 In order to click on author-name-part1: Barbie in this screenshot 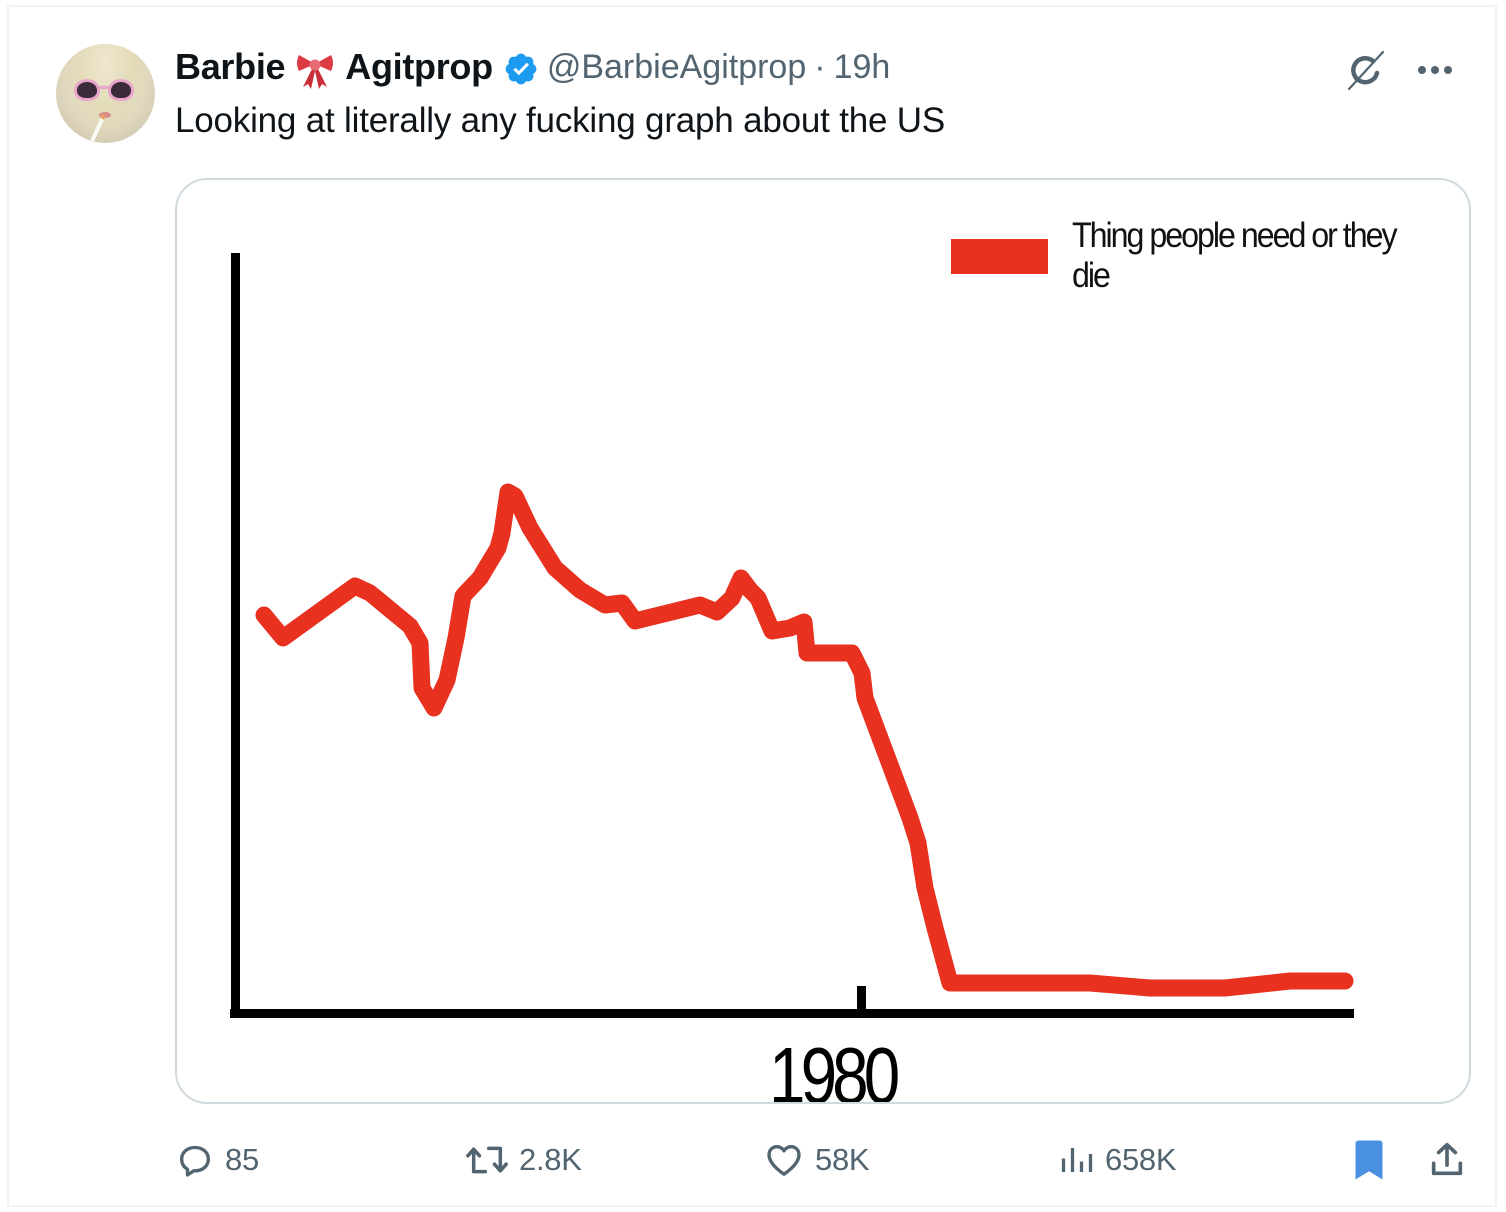, I will do `click(230, 66)`.